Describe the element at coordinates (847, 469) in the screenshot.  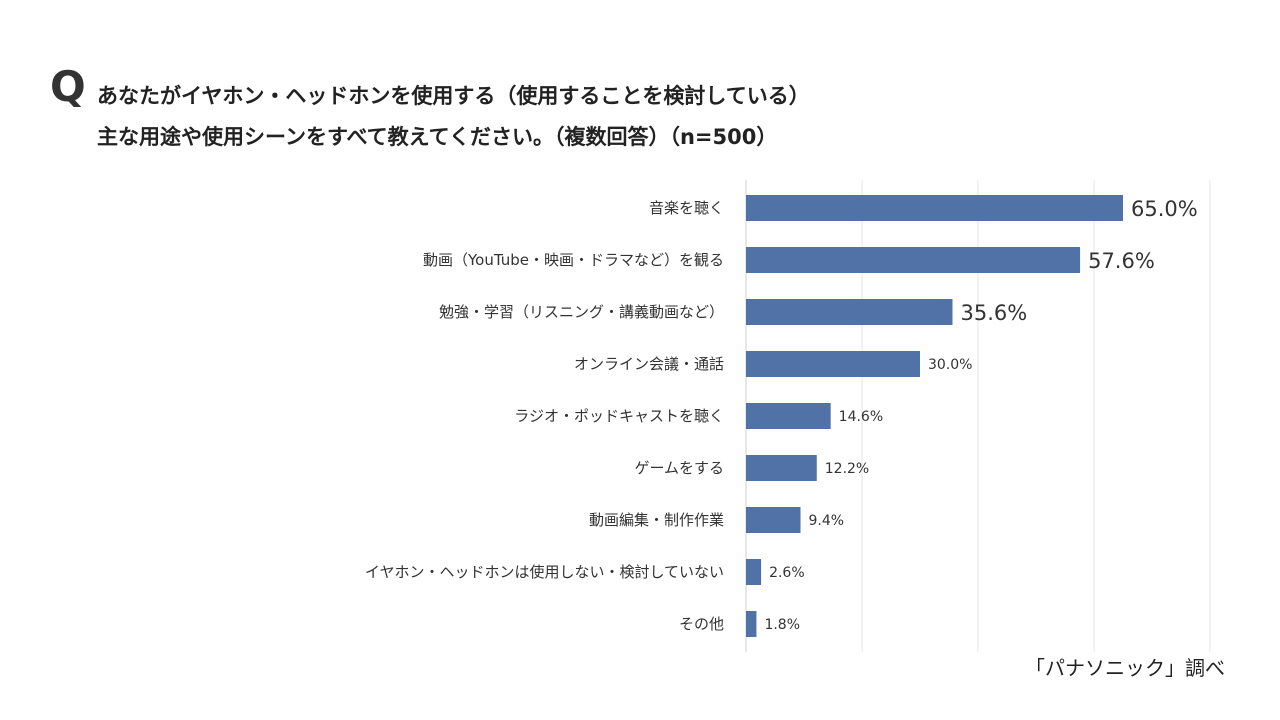
I see `data-label: 12.2%` at that location.